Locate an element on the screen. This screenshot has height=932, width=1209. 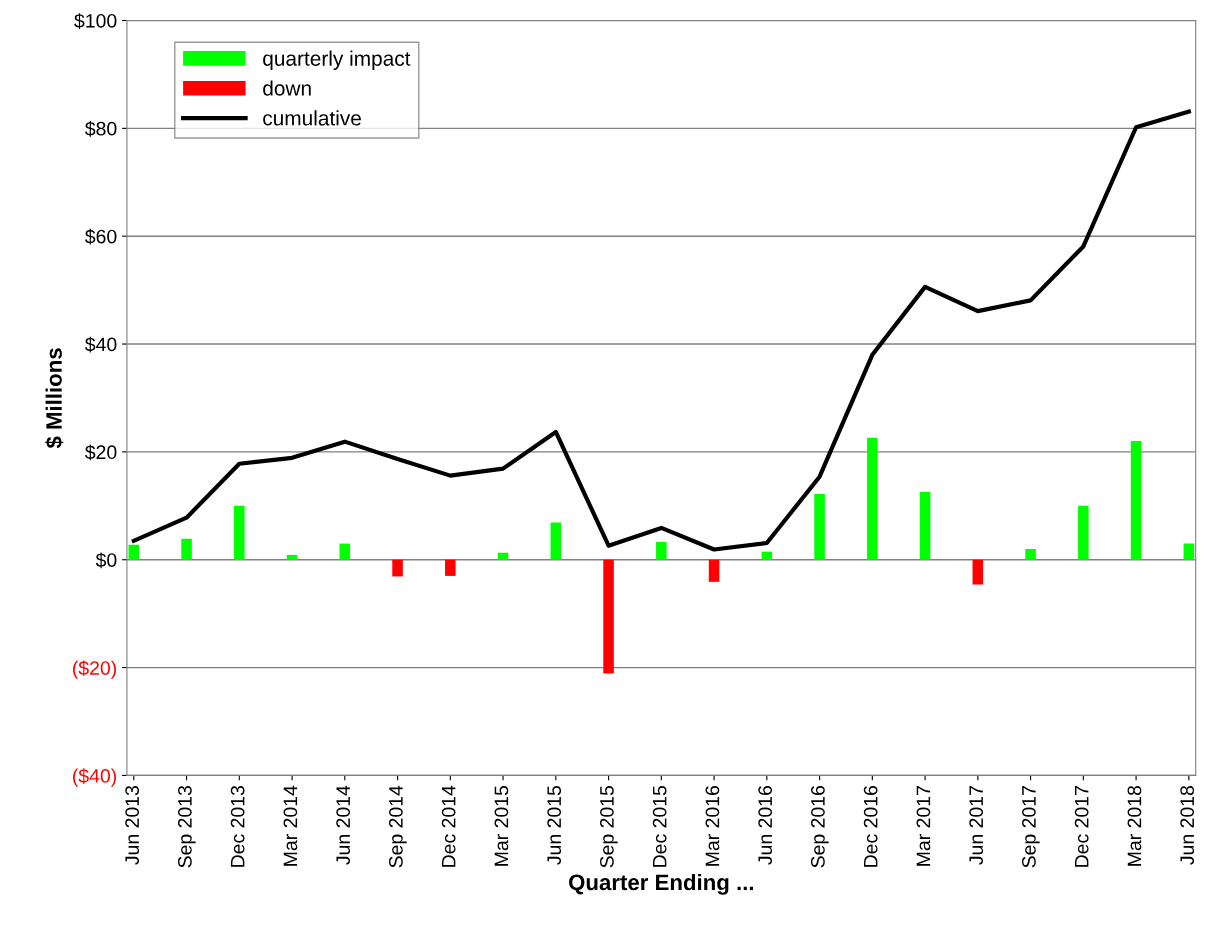
x-tick-label: Mar 2015 is located at coordinates (501, 825).